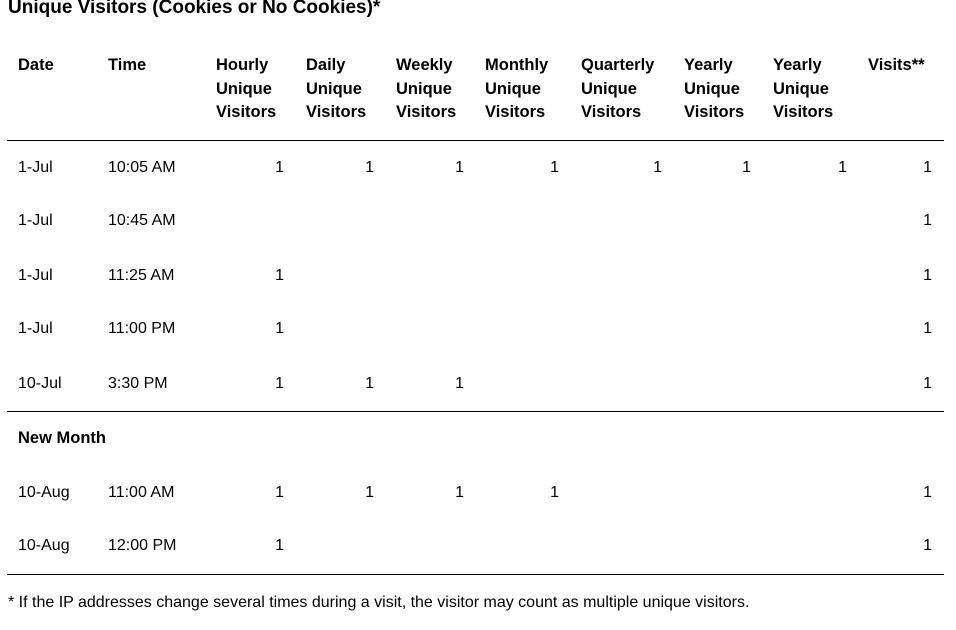  I want to click on column-header: Visits**, so click(896, 66).